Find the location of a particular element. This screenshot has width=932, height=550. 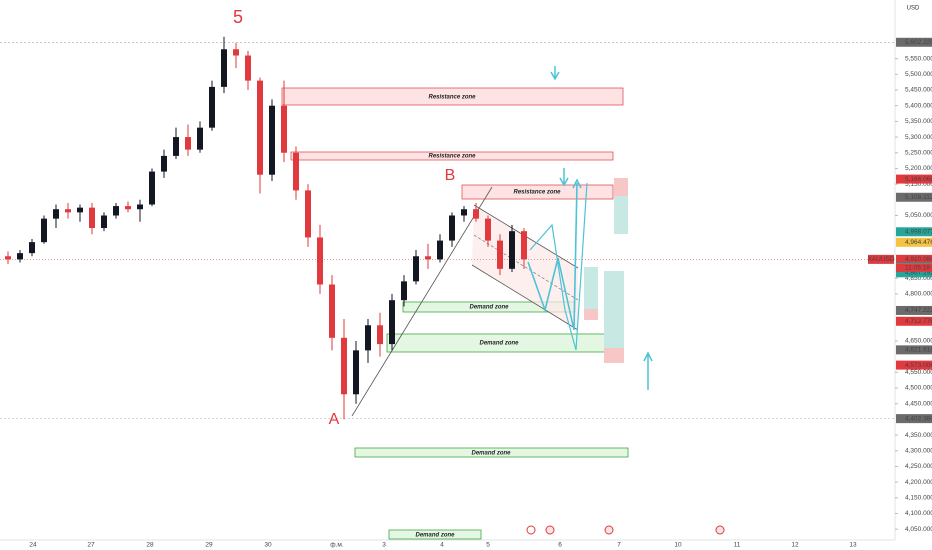

y-tick-label: 4,800.000 is located at coordinates (918, 294).